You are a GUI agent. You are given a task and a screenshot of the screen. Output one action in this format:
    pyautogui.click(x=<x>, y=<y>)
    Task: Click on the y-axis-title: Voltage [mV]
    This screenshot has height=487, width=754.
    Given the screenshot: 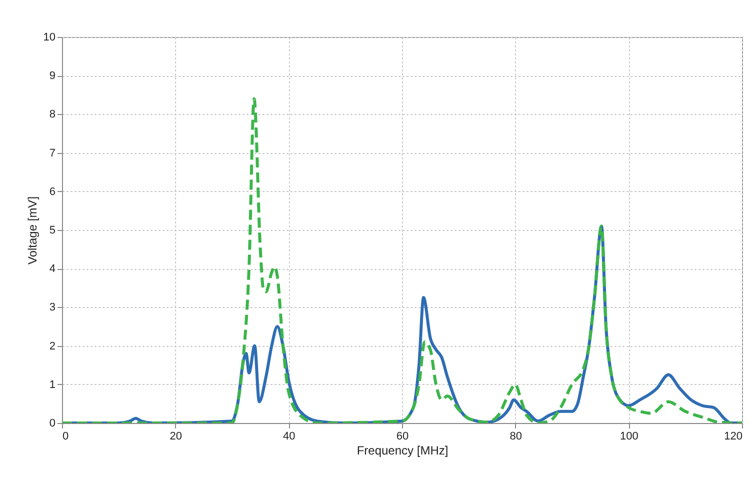 What is the action you would take?
    pyautogui.click(x=32, y=230)
    